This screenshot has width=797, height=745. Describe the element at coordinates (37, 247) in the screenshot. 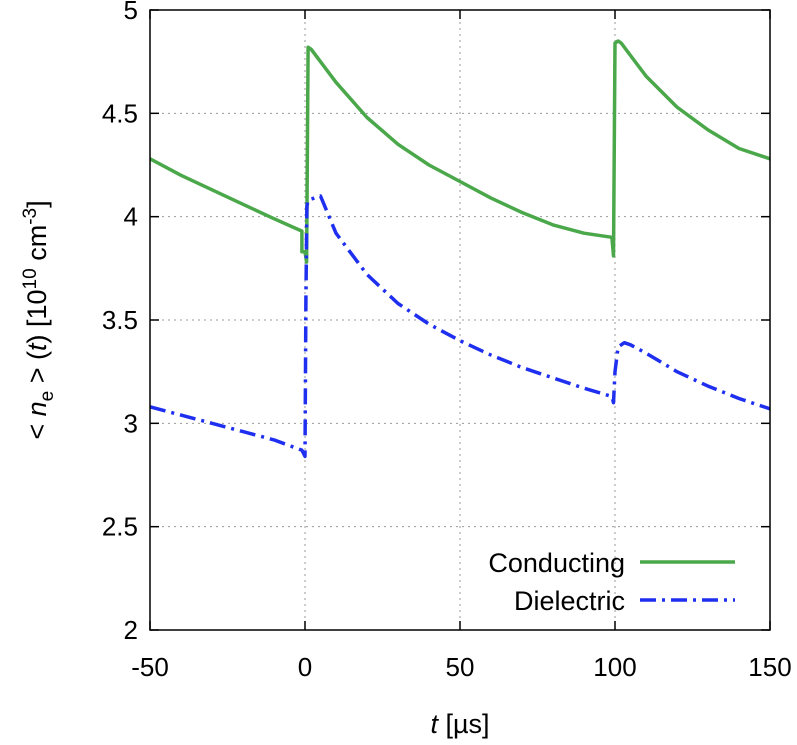

I see `y-axis-label-unit: cm` at that location.